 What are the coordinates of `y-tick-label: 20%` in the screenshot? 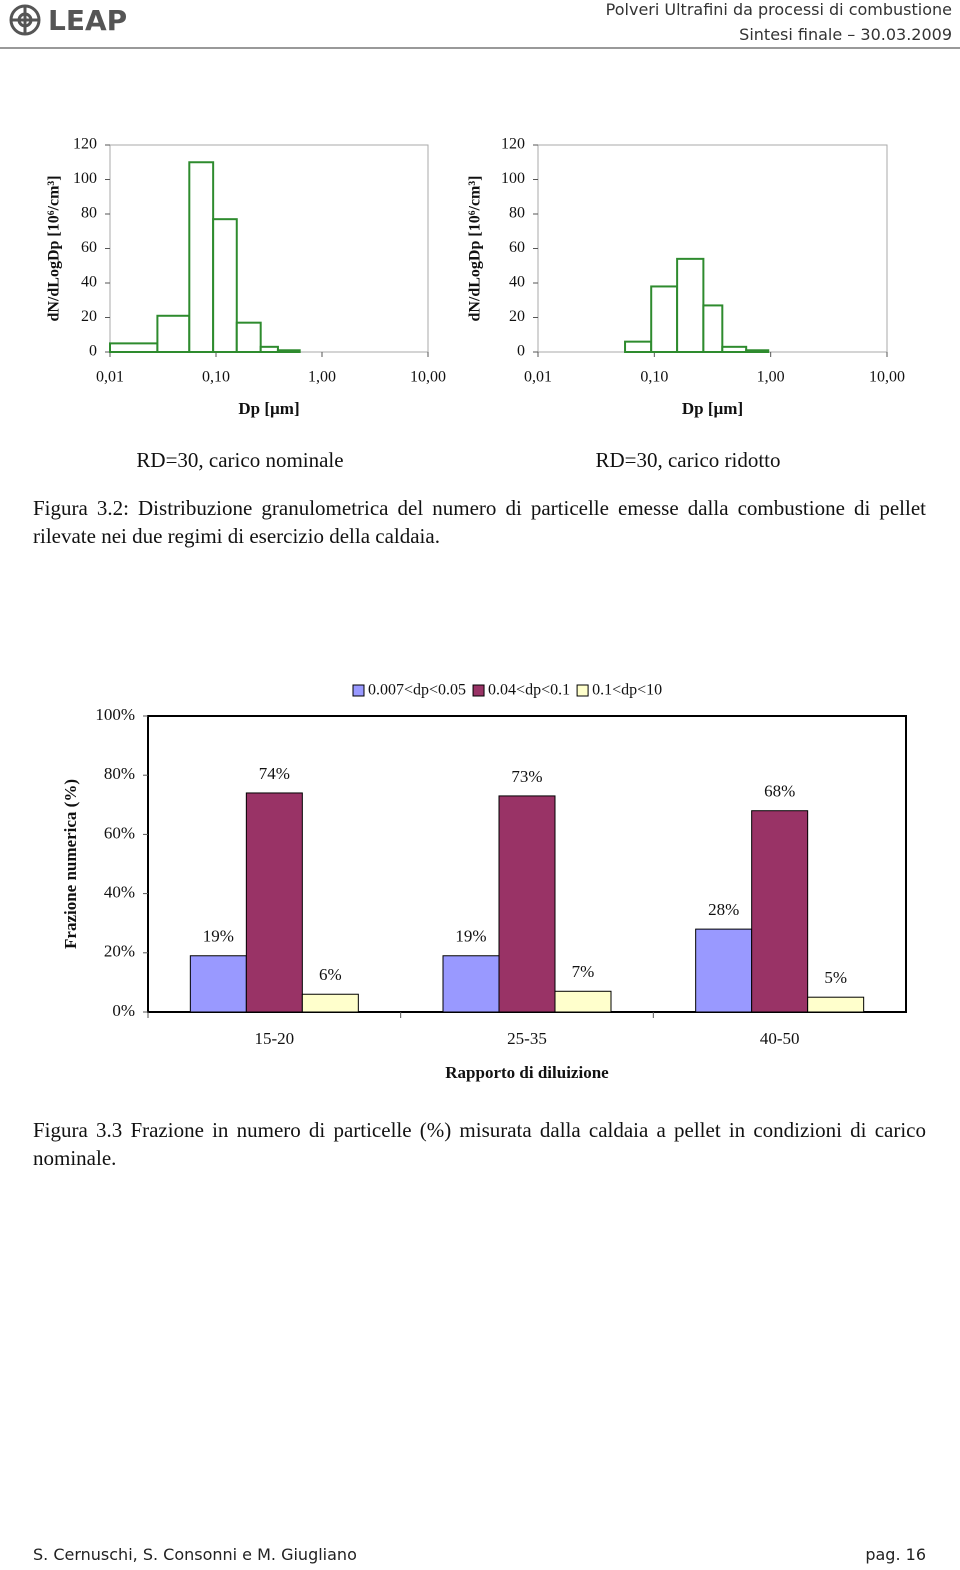 It's located at (119, 951).